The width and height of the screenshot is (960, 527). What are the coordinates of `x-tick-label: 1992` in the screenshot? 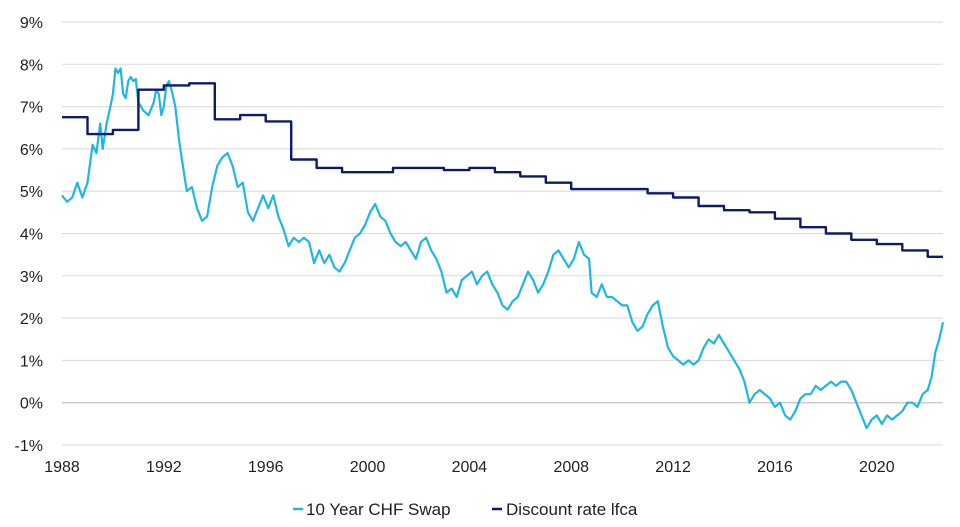 It's located at (164, 467).